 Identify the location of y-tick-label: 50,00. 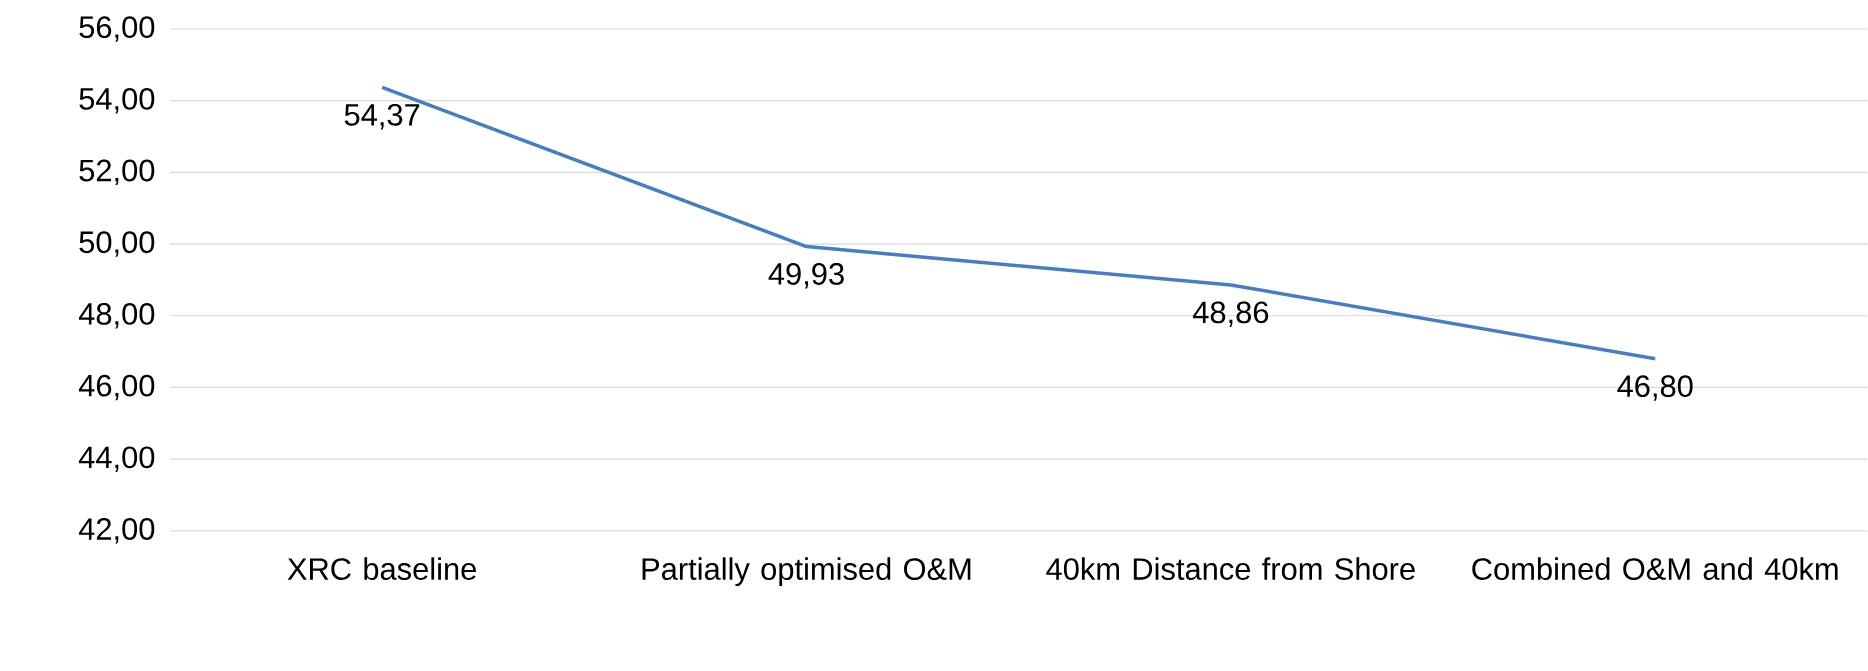
(117, 244).